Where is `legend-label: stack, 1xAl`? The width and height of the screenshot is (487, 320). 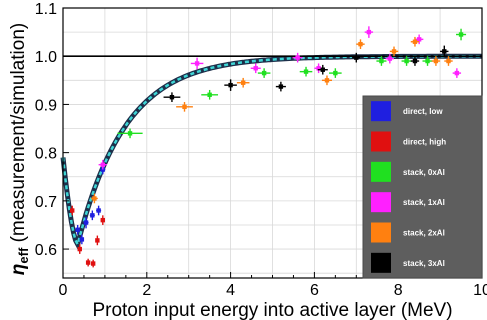
legend-label: stack, 1xAl is located at coordinates (424, 202).